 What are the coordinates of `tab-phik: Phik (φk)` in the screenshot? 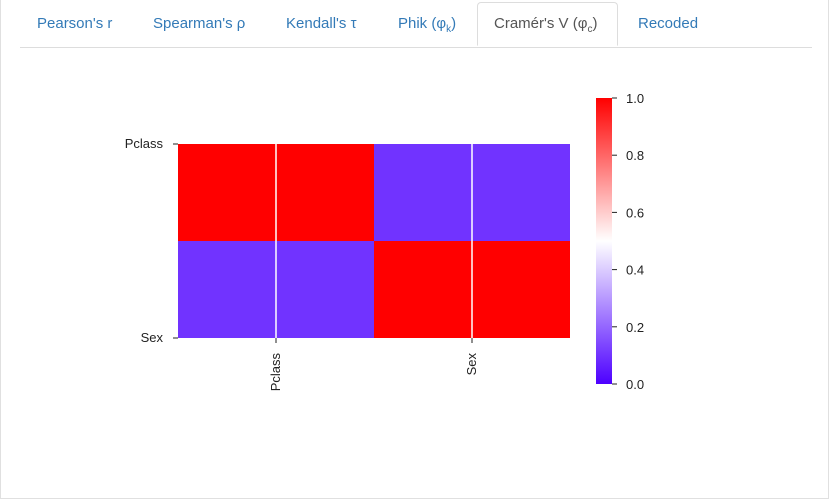 It's located at (427, 24).